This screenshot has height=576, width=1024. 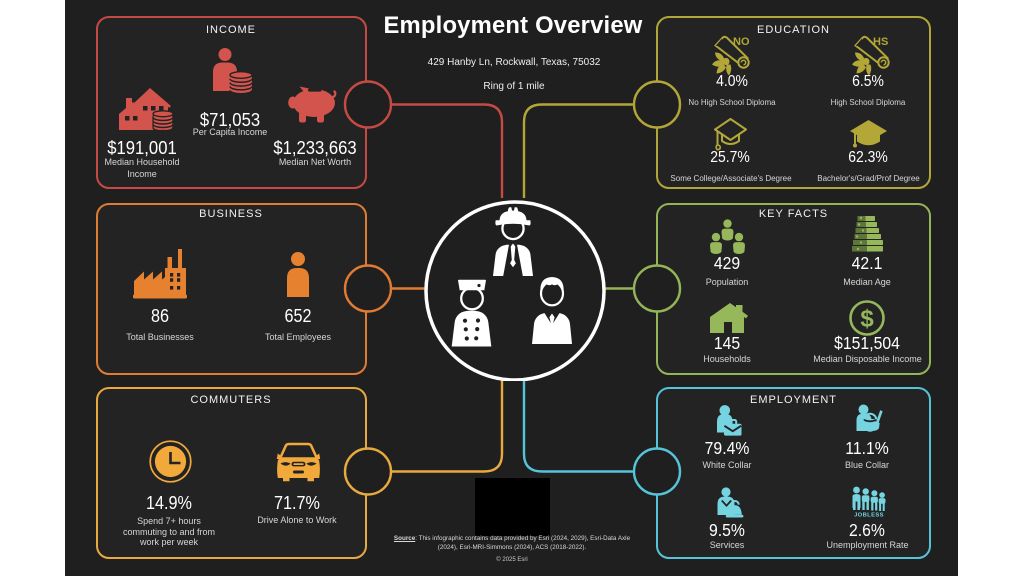 I want to click on svg-text: HS, so click(x=880, y=42).